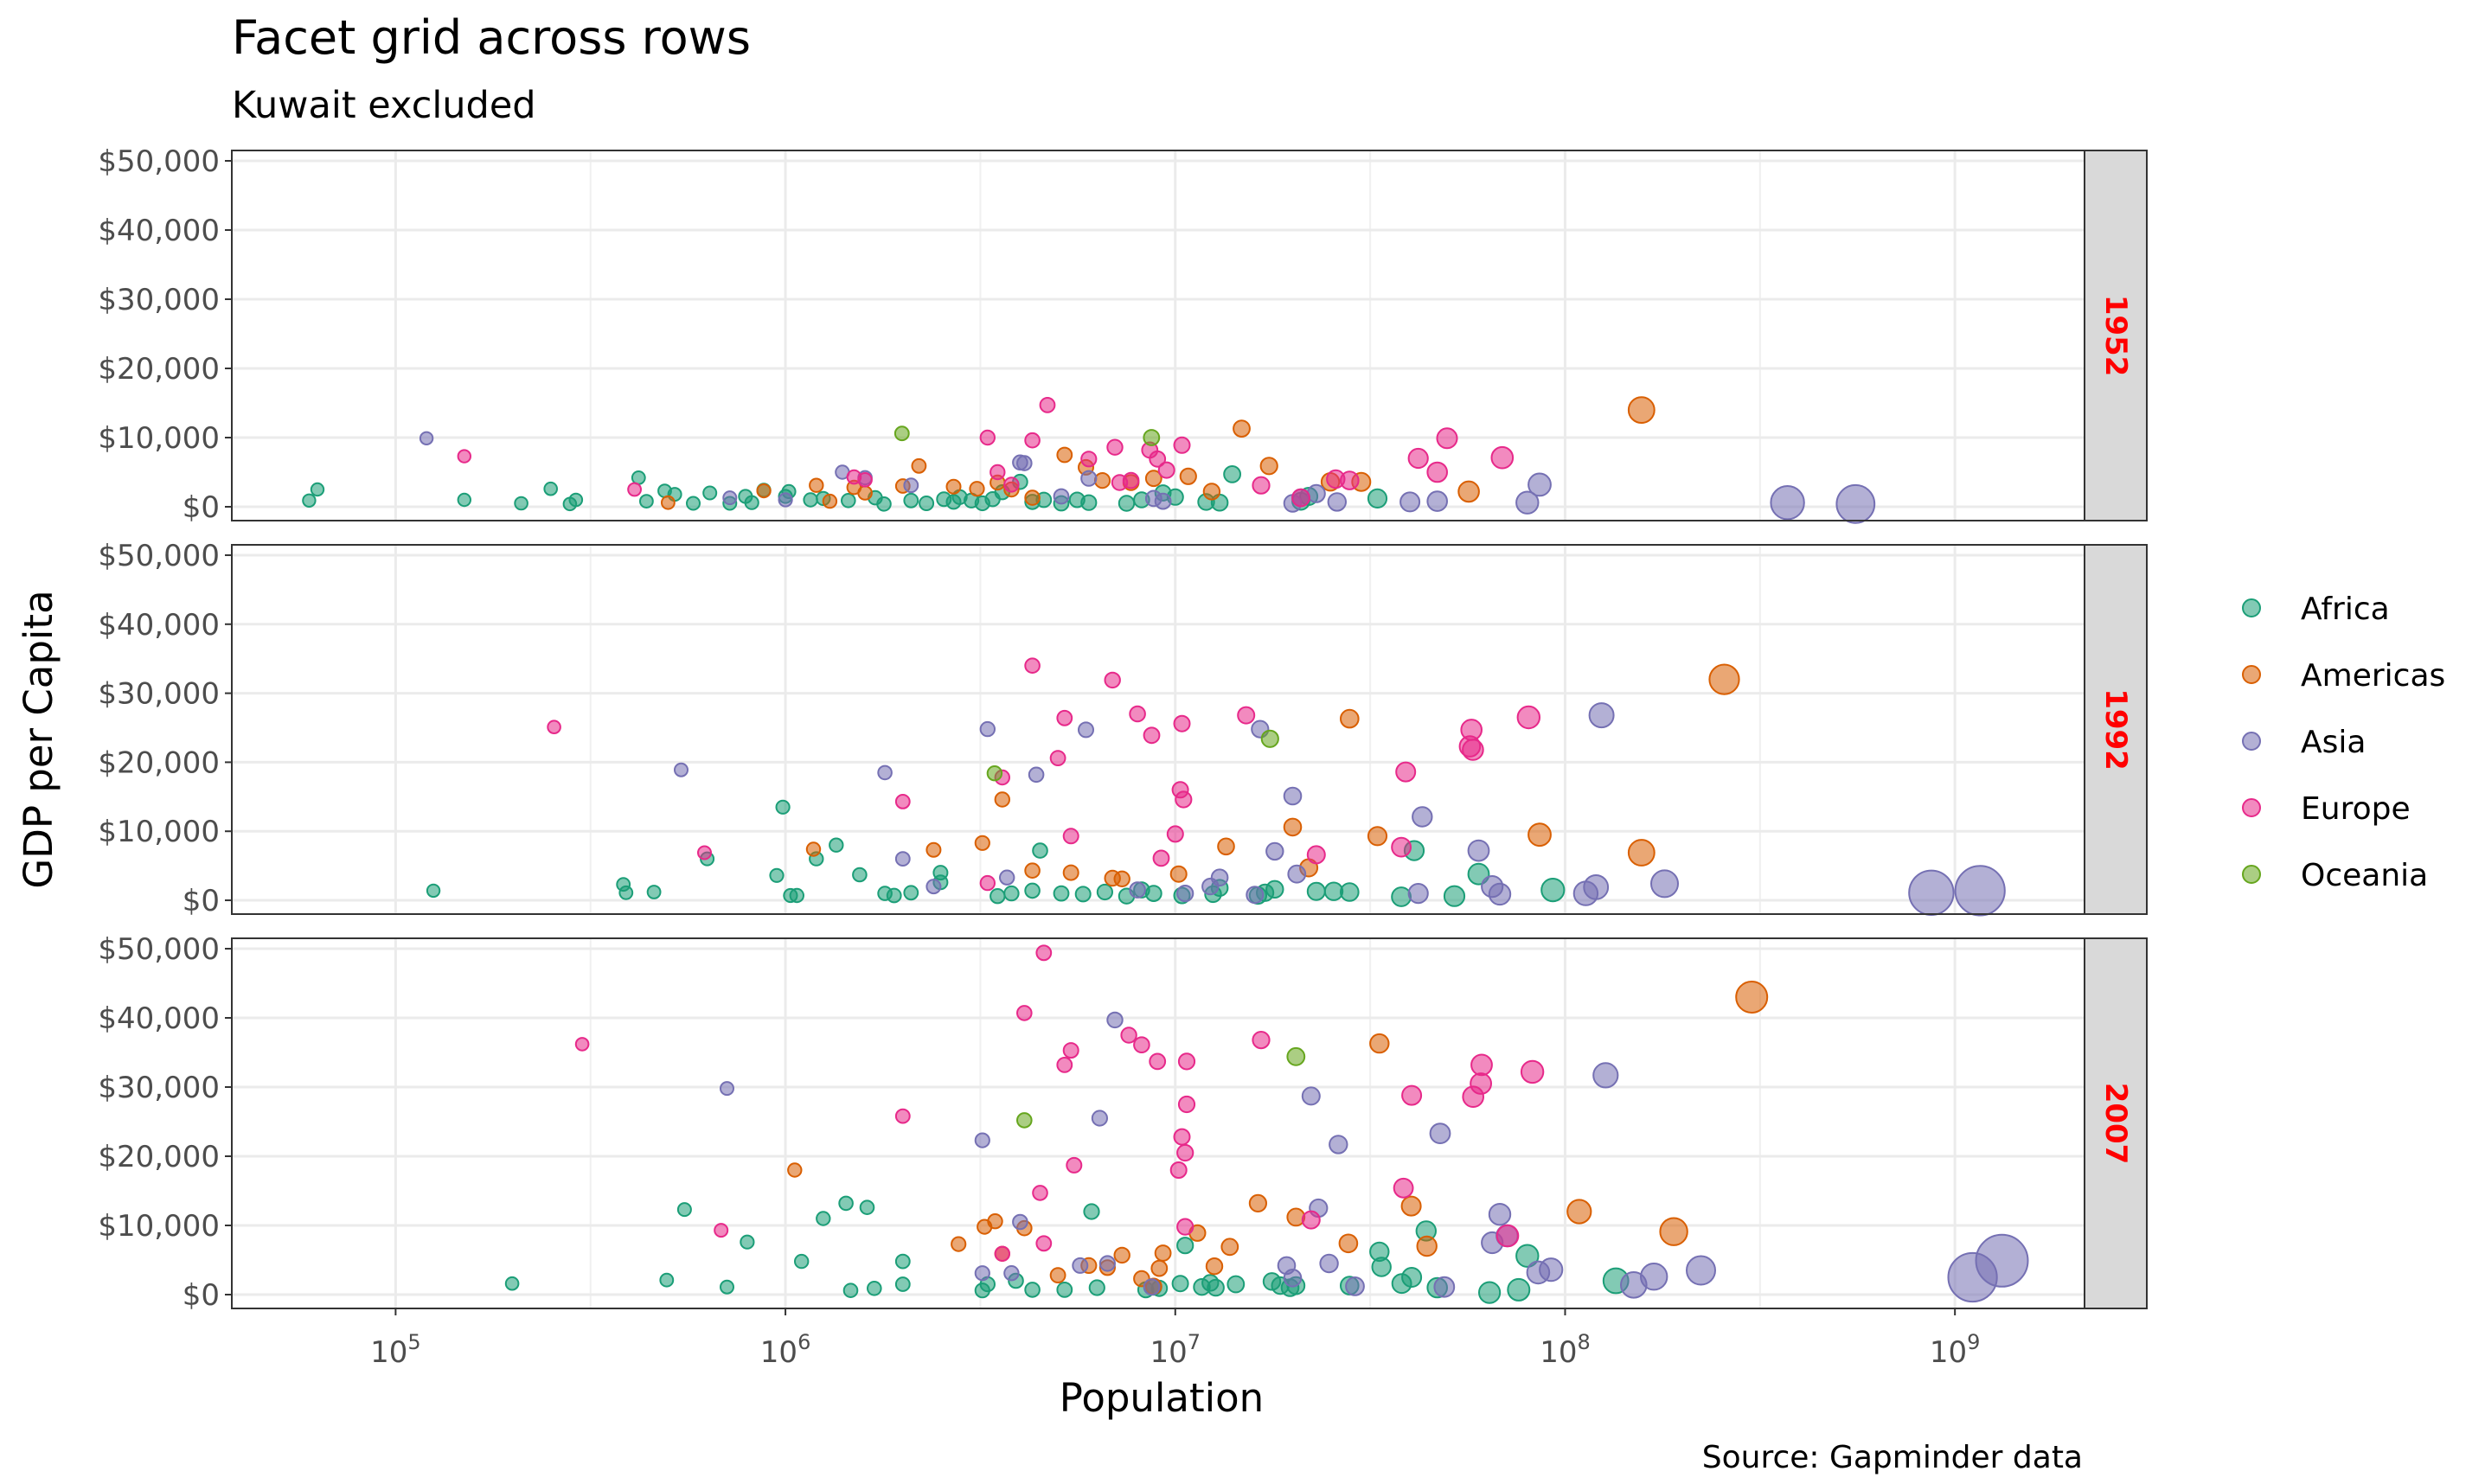  I want to click on facet-strip-label: 1952, so click(2115, 336).